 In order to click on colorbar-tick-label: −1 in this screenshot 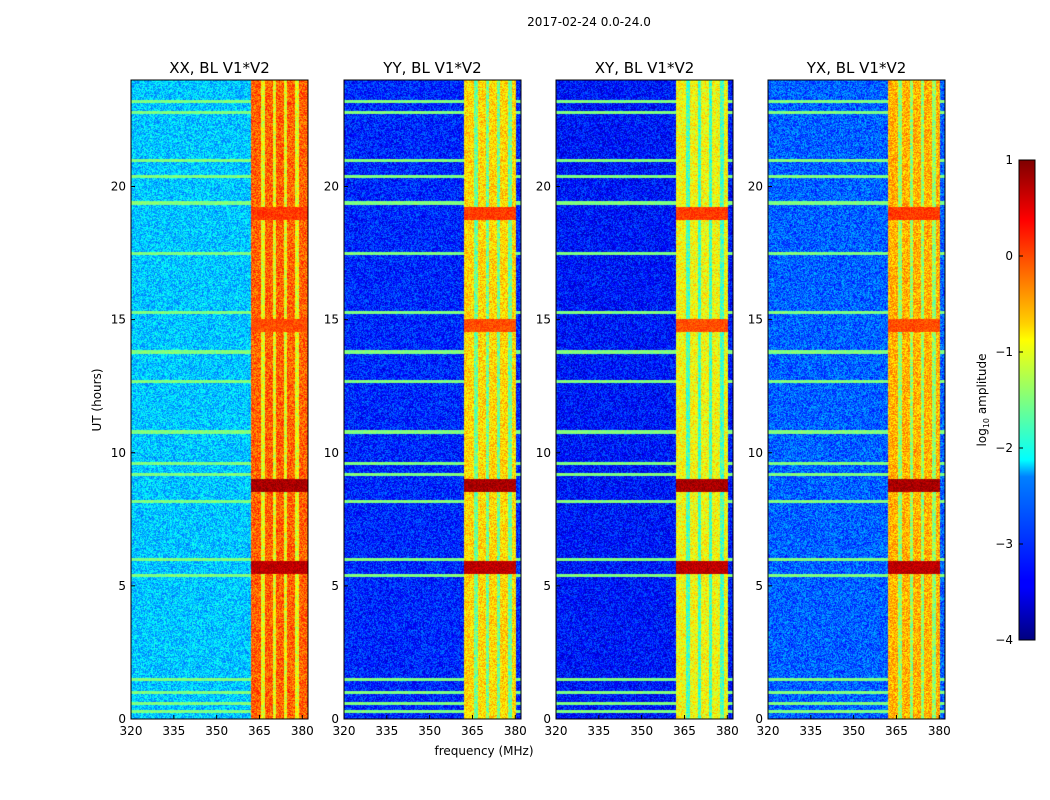, I will do `click(1004, 352)`.